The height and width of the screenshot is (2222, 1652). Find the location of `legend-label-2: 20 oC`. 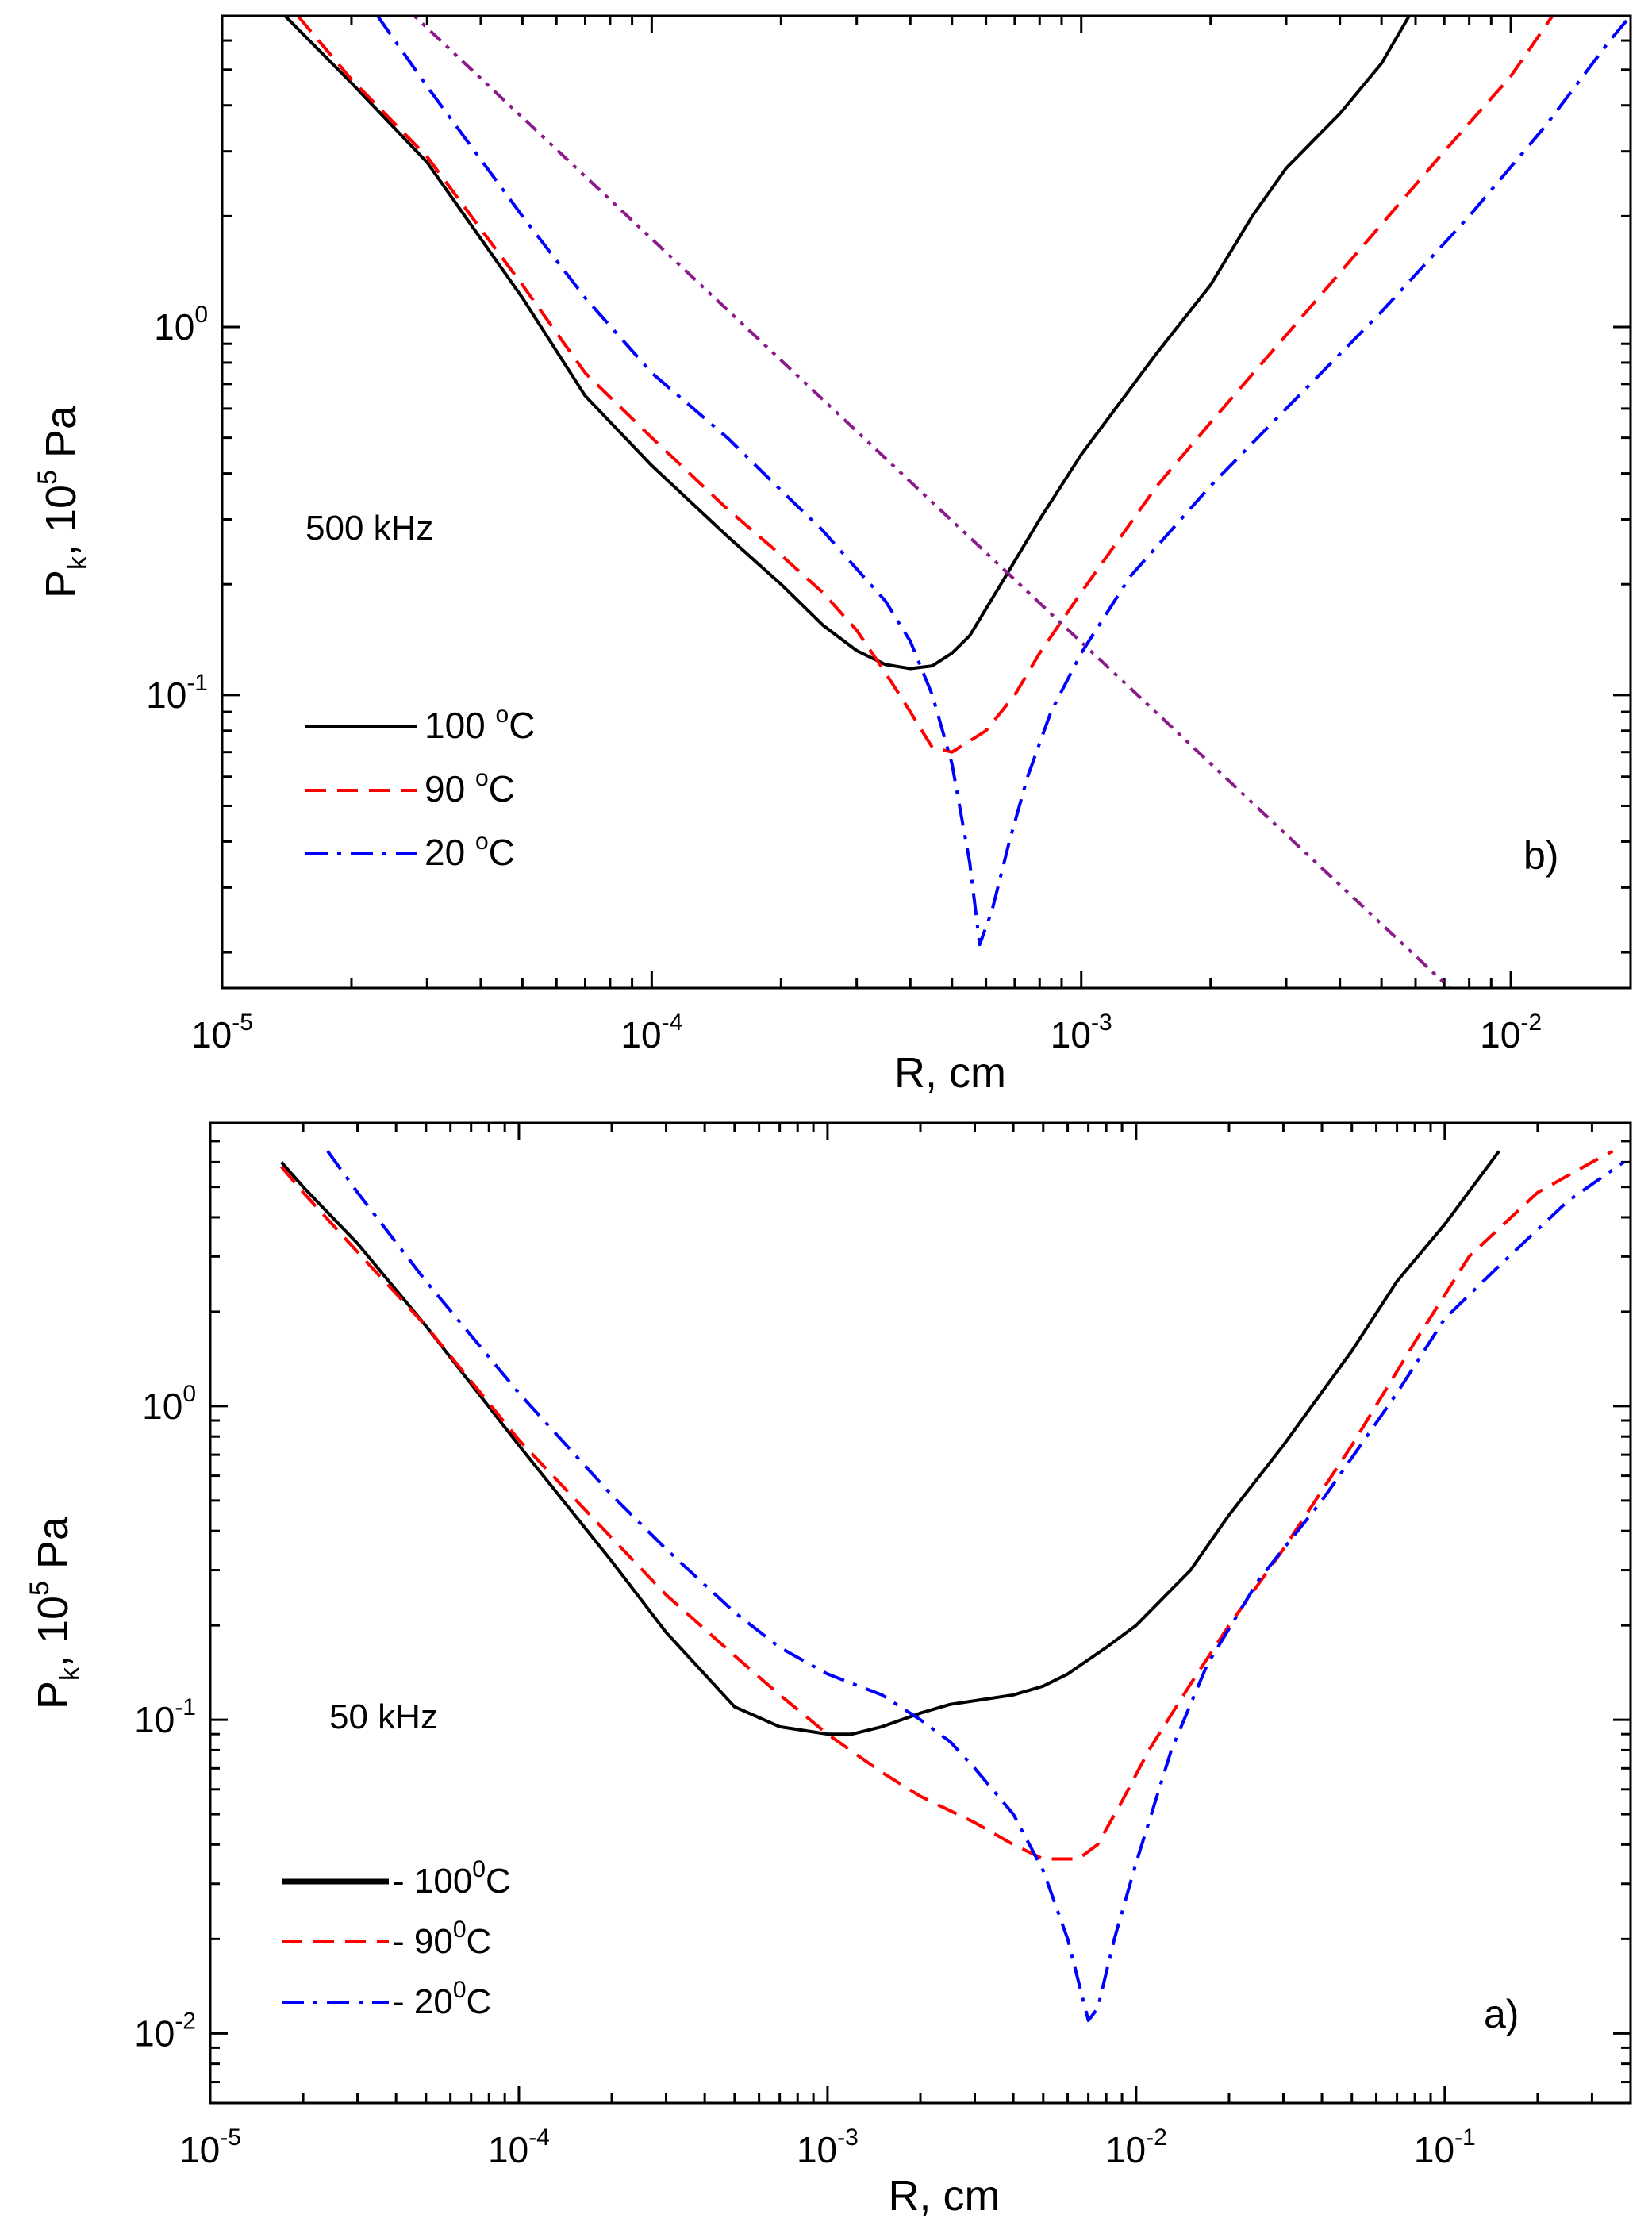

legend-label-2: 20 oC is located at coordinates (470, 850).